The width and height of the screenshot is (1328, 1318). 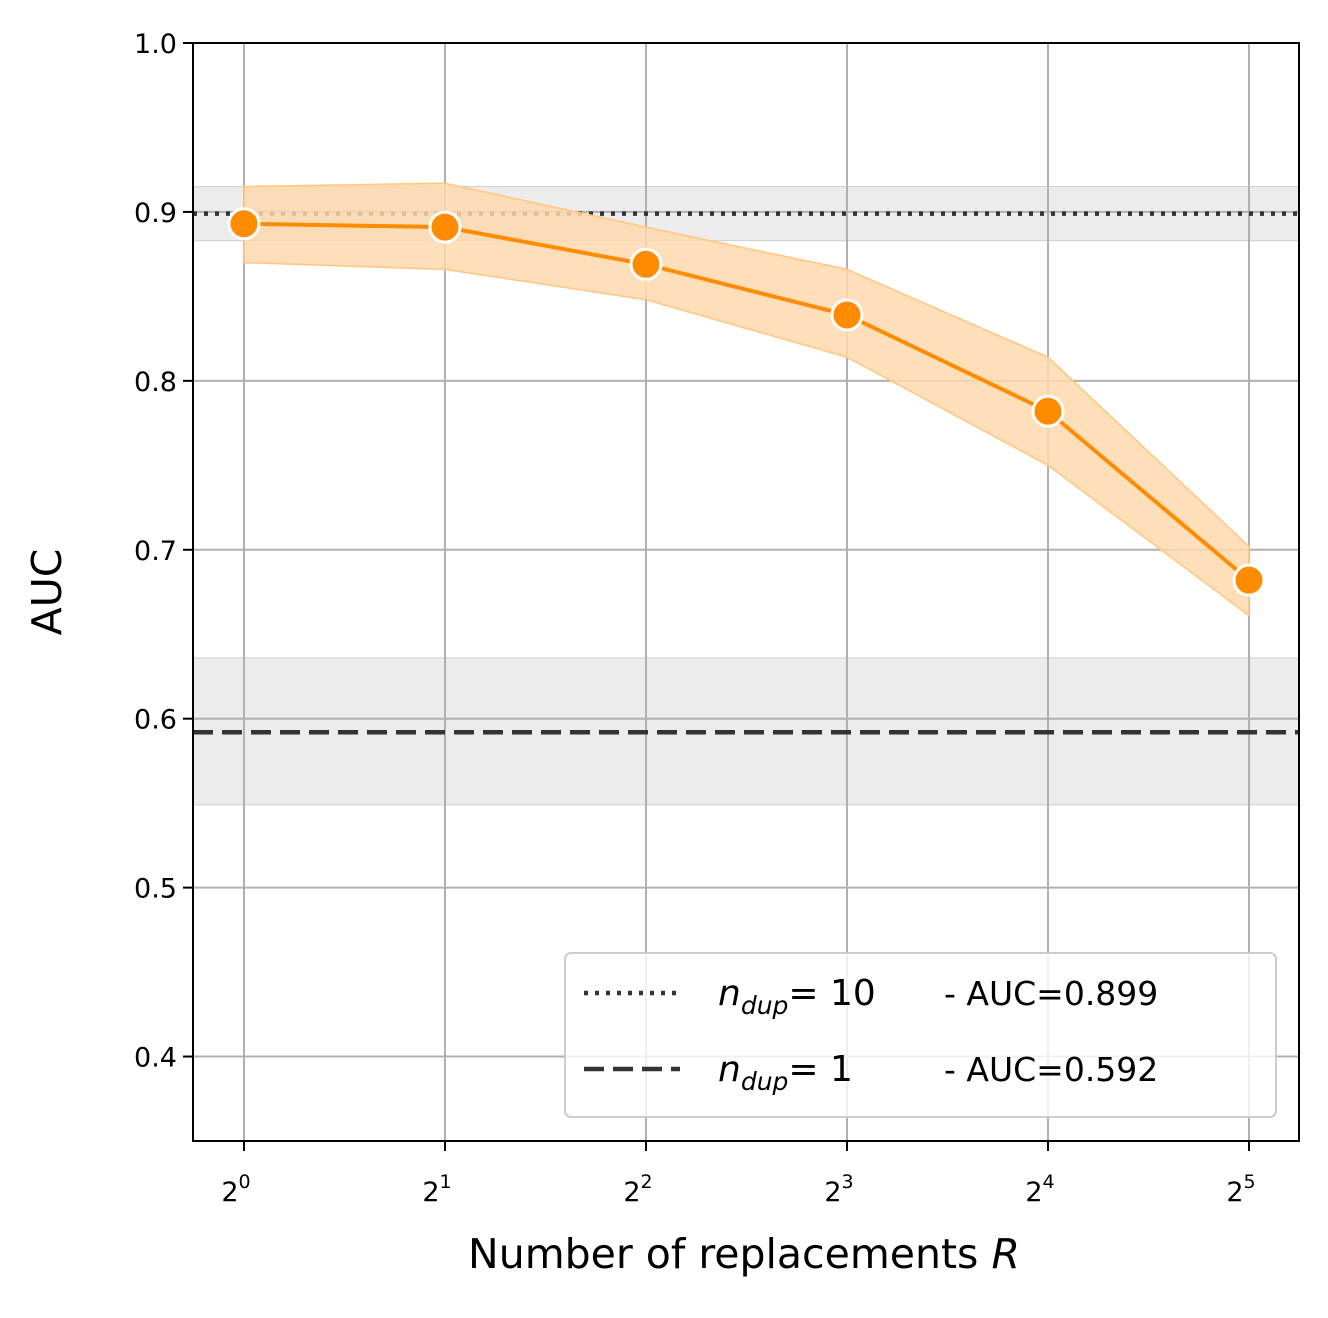 What do you see at coordinates (155, 213) in the screenshot?
I see `y-tick-label: 0.9` at bounding box center [155, 213].